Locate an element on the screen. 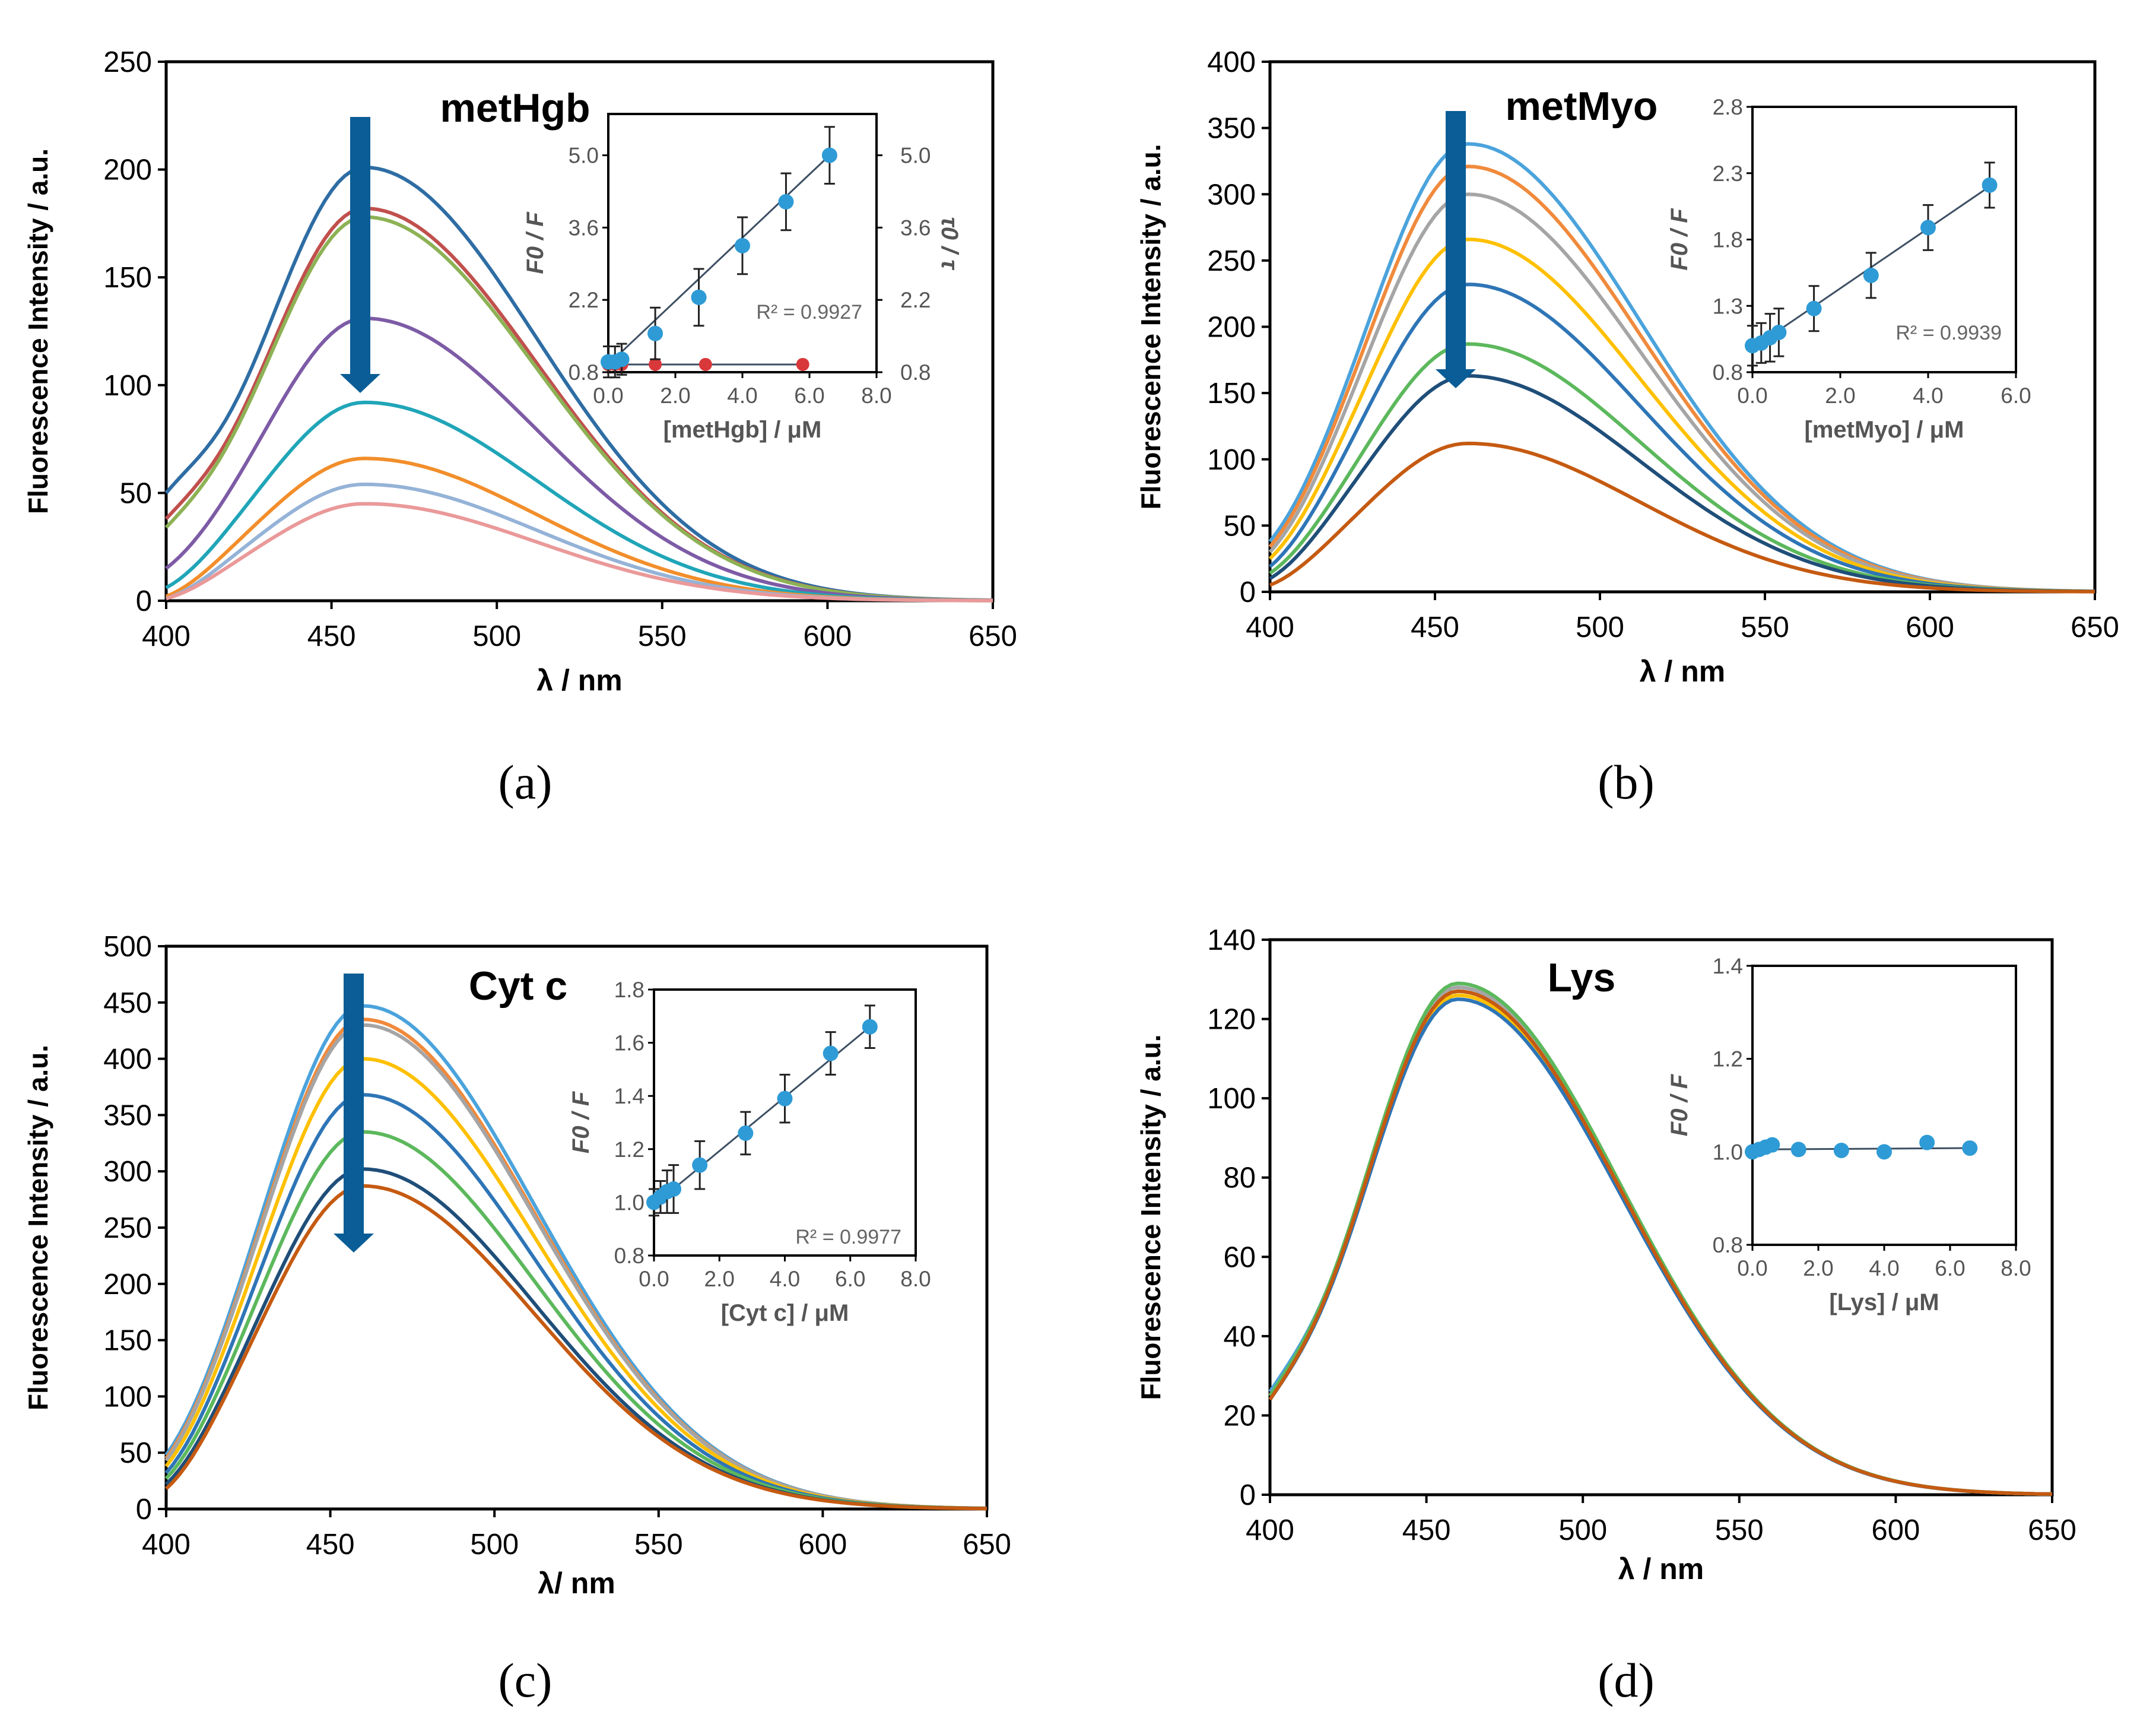  y-tick-label: 200 is located at coordinates (1231, 328).